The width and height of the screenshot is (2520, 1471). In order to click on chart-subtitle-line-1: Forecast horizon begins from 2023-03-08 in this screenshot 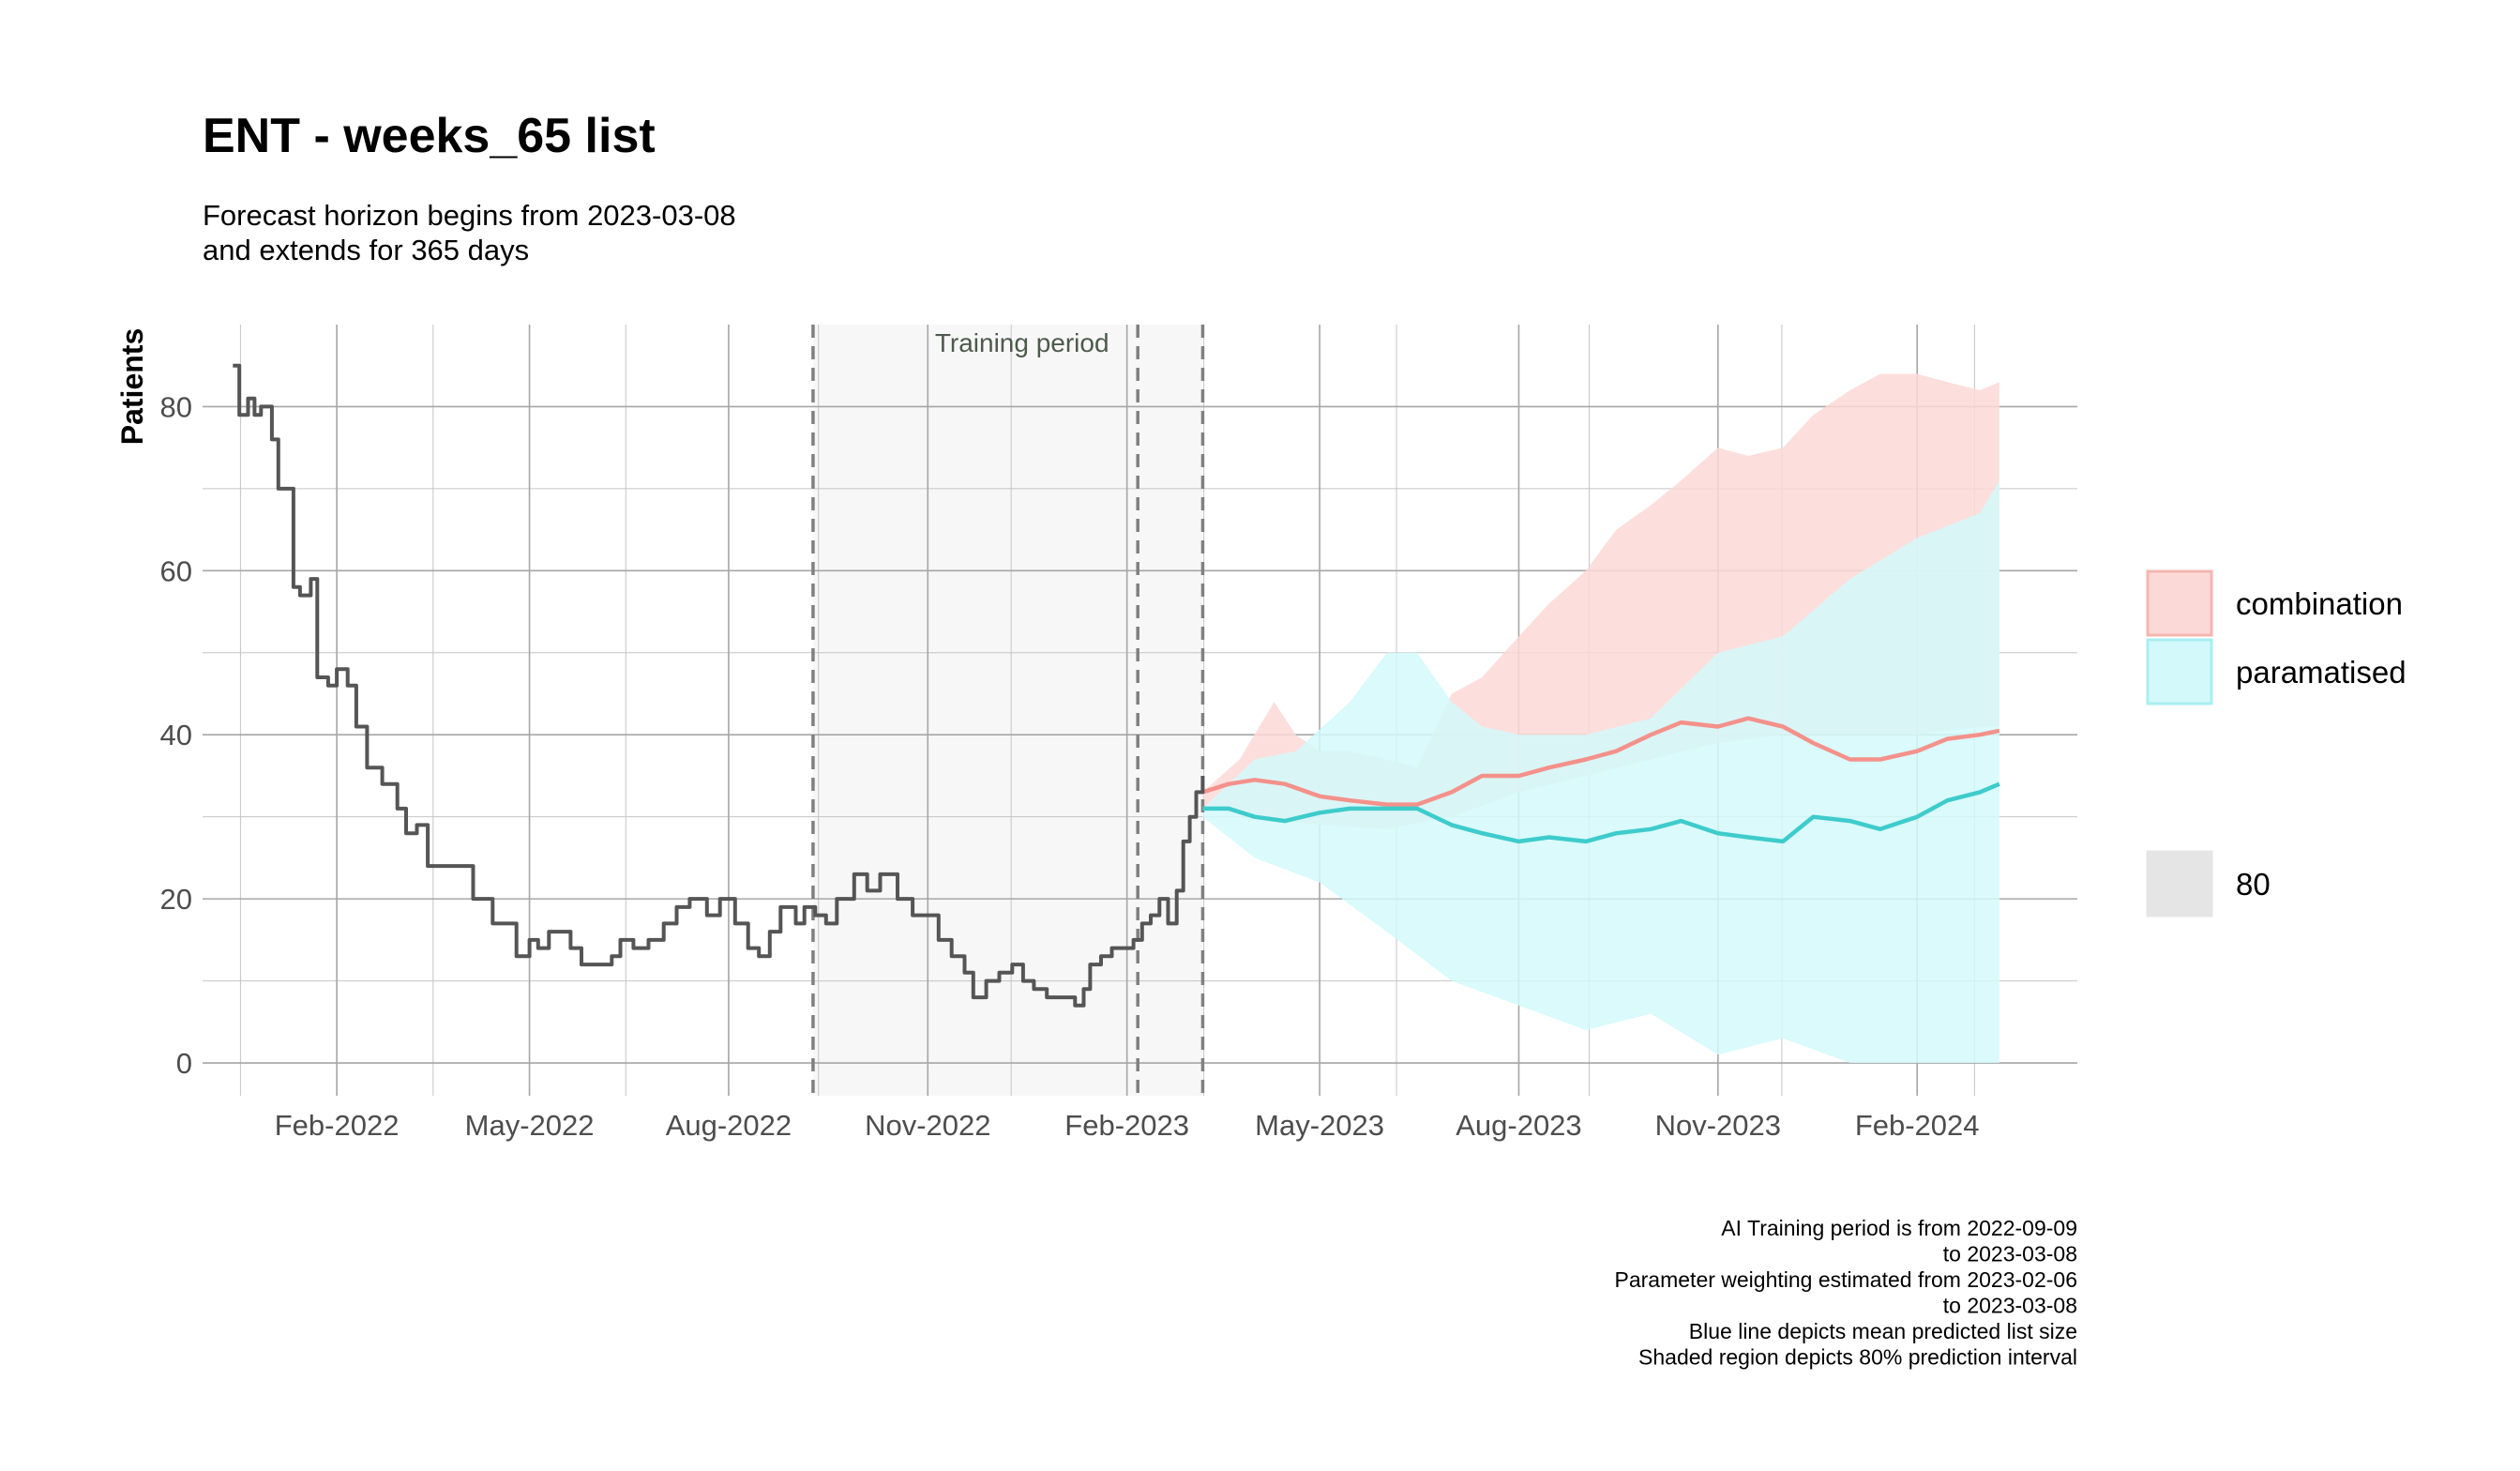, I will do `click(469, 215)`.